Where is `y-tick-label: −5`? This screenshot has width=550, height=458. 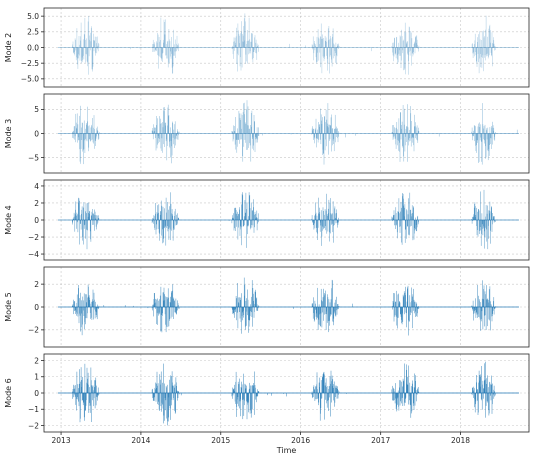 y-tick-label: −5 is located at coordinates (33, 157).